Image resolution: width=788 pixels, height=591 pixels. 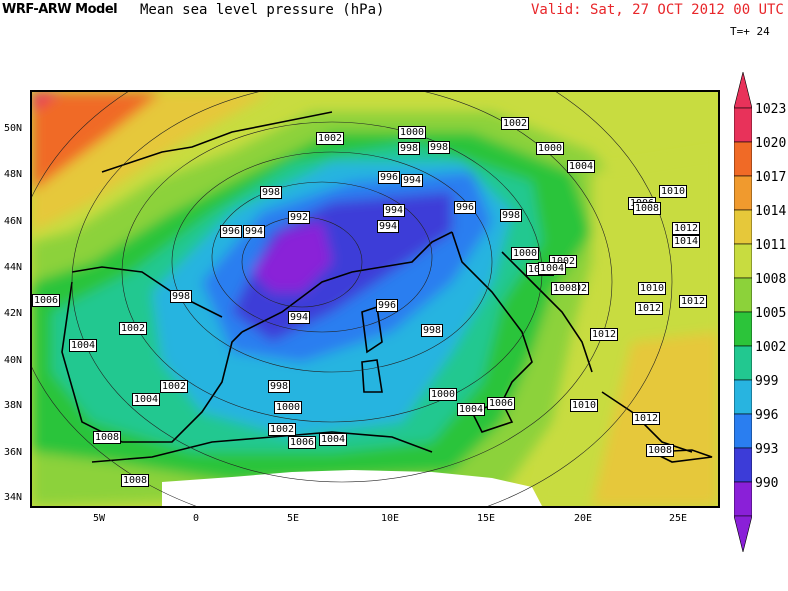 What do you see at coordinates (743, 90) in the screenshot?
I see `color-bar-top-arrow` at bounding box center [743, 90].